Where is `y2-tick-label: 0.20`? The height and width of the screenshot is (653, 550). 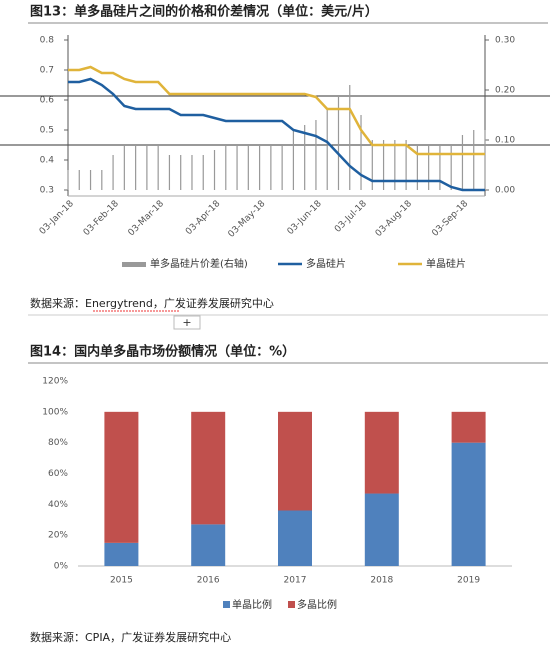 y2-tick-label: 0.20 is located at coordinates (505, 91).